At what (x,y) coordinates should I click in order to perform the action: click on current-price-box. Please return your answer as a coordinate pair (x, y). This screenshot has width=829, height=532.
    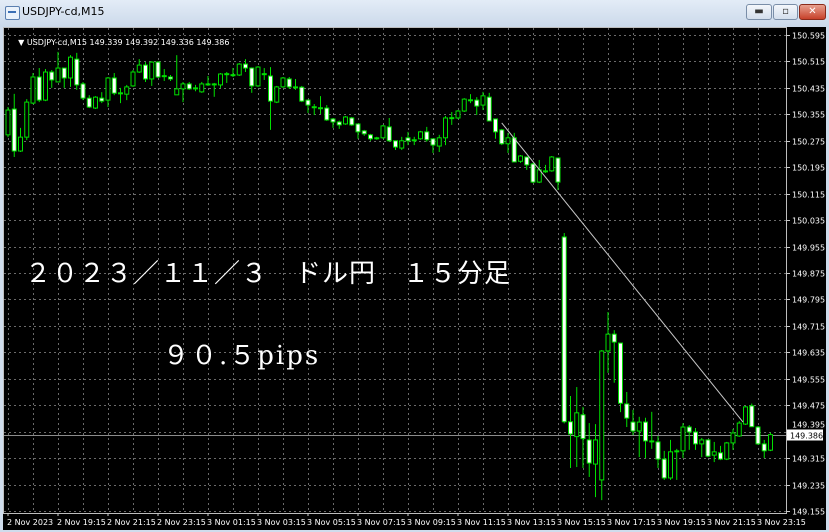
    Looking at the image, I should click on (805, 435).